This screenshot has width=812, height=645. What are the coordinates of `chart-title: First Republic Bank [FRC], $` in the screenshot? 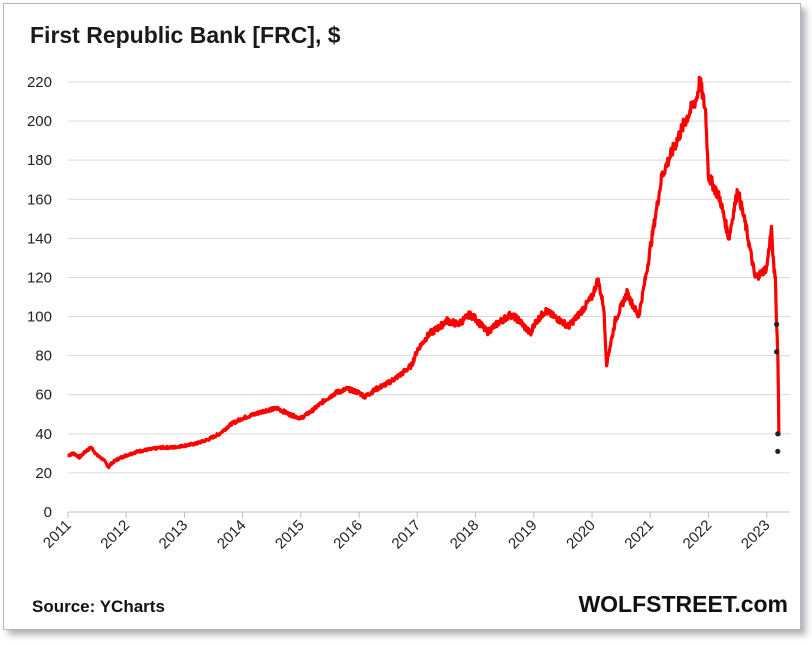 It's located at (185, 35).